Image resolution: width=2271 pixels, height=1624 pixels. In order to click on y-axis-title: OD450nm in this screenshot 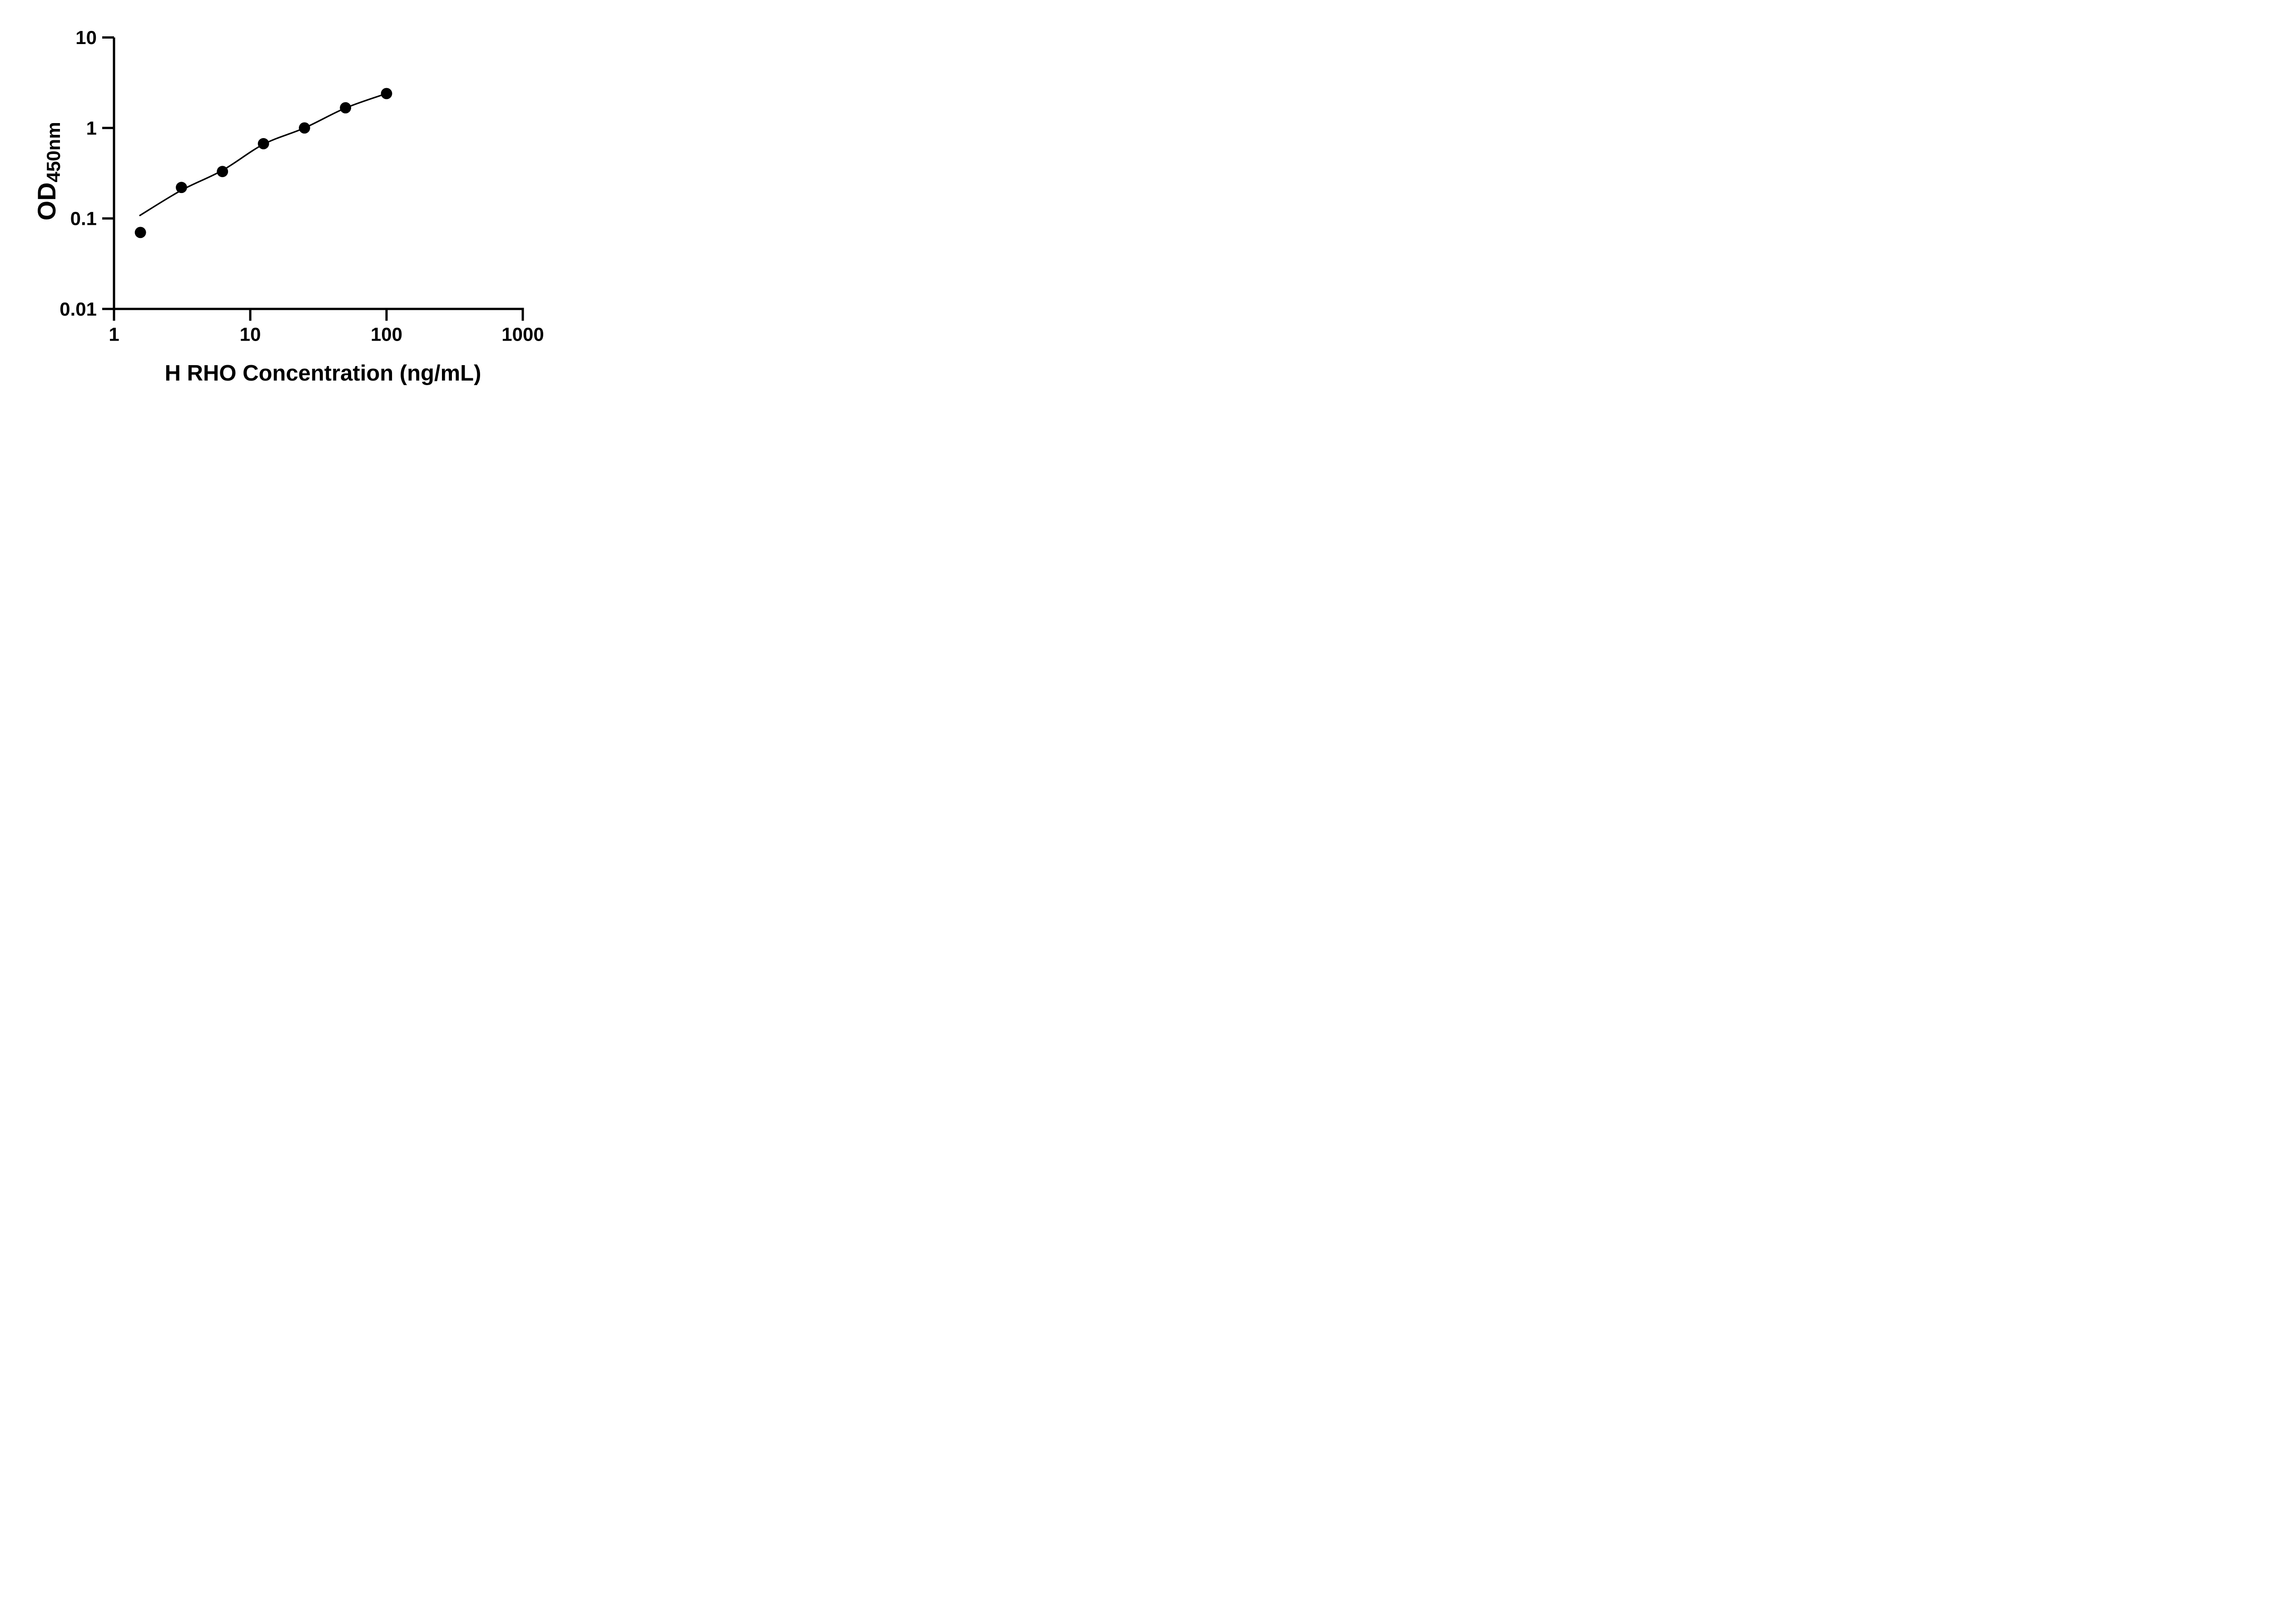, I will do `click(48, 171)`.